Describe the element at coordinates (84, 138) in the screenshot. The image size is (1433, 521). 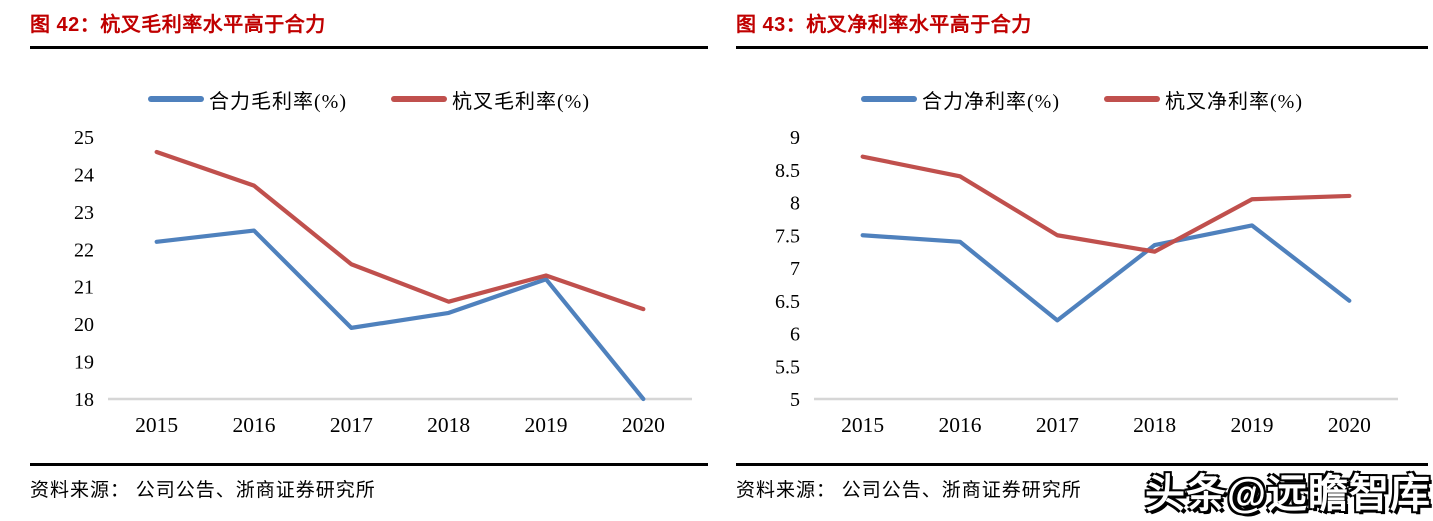
I see `y-tick-label: 25` at that location.